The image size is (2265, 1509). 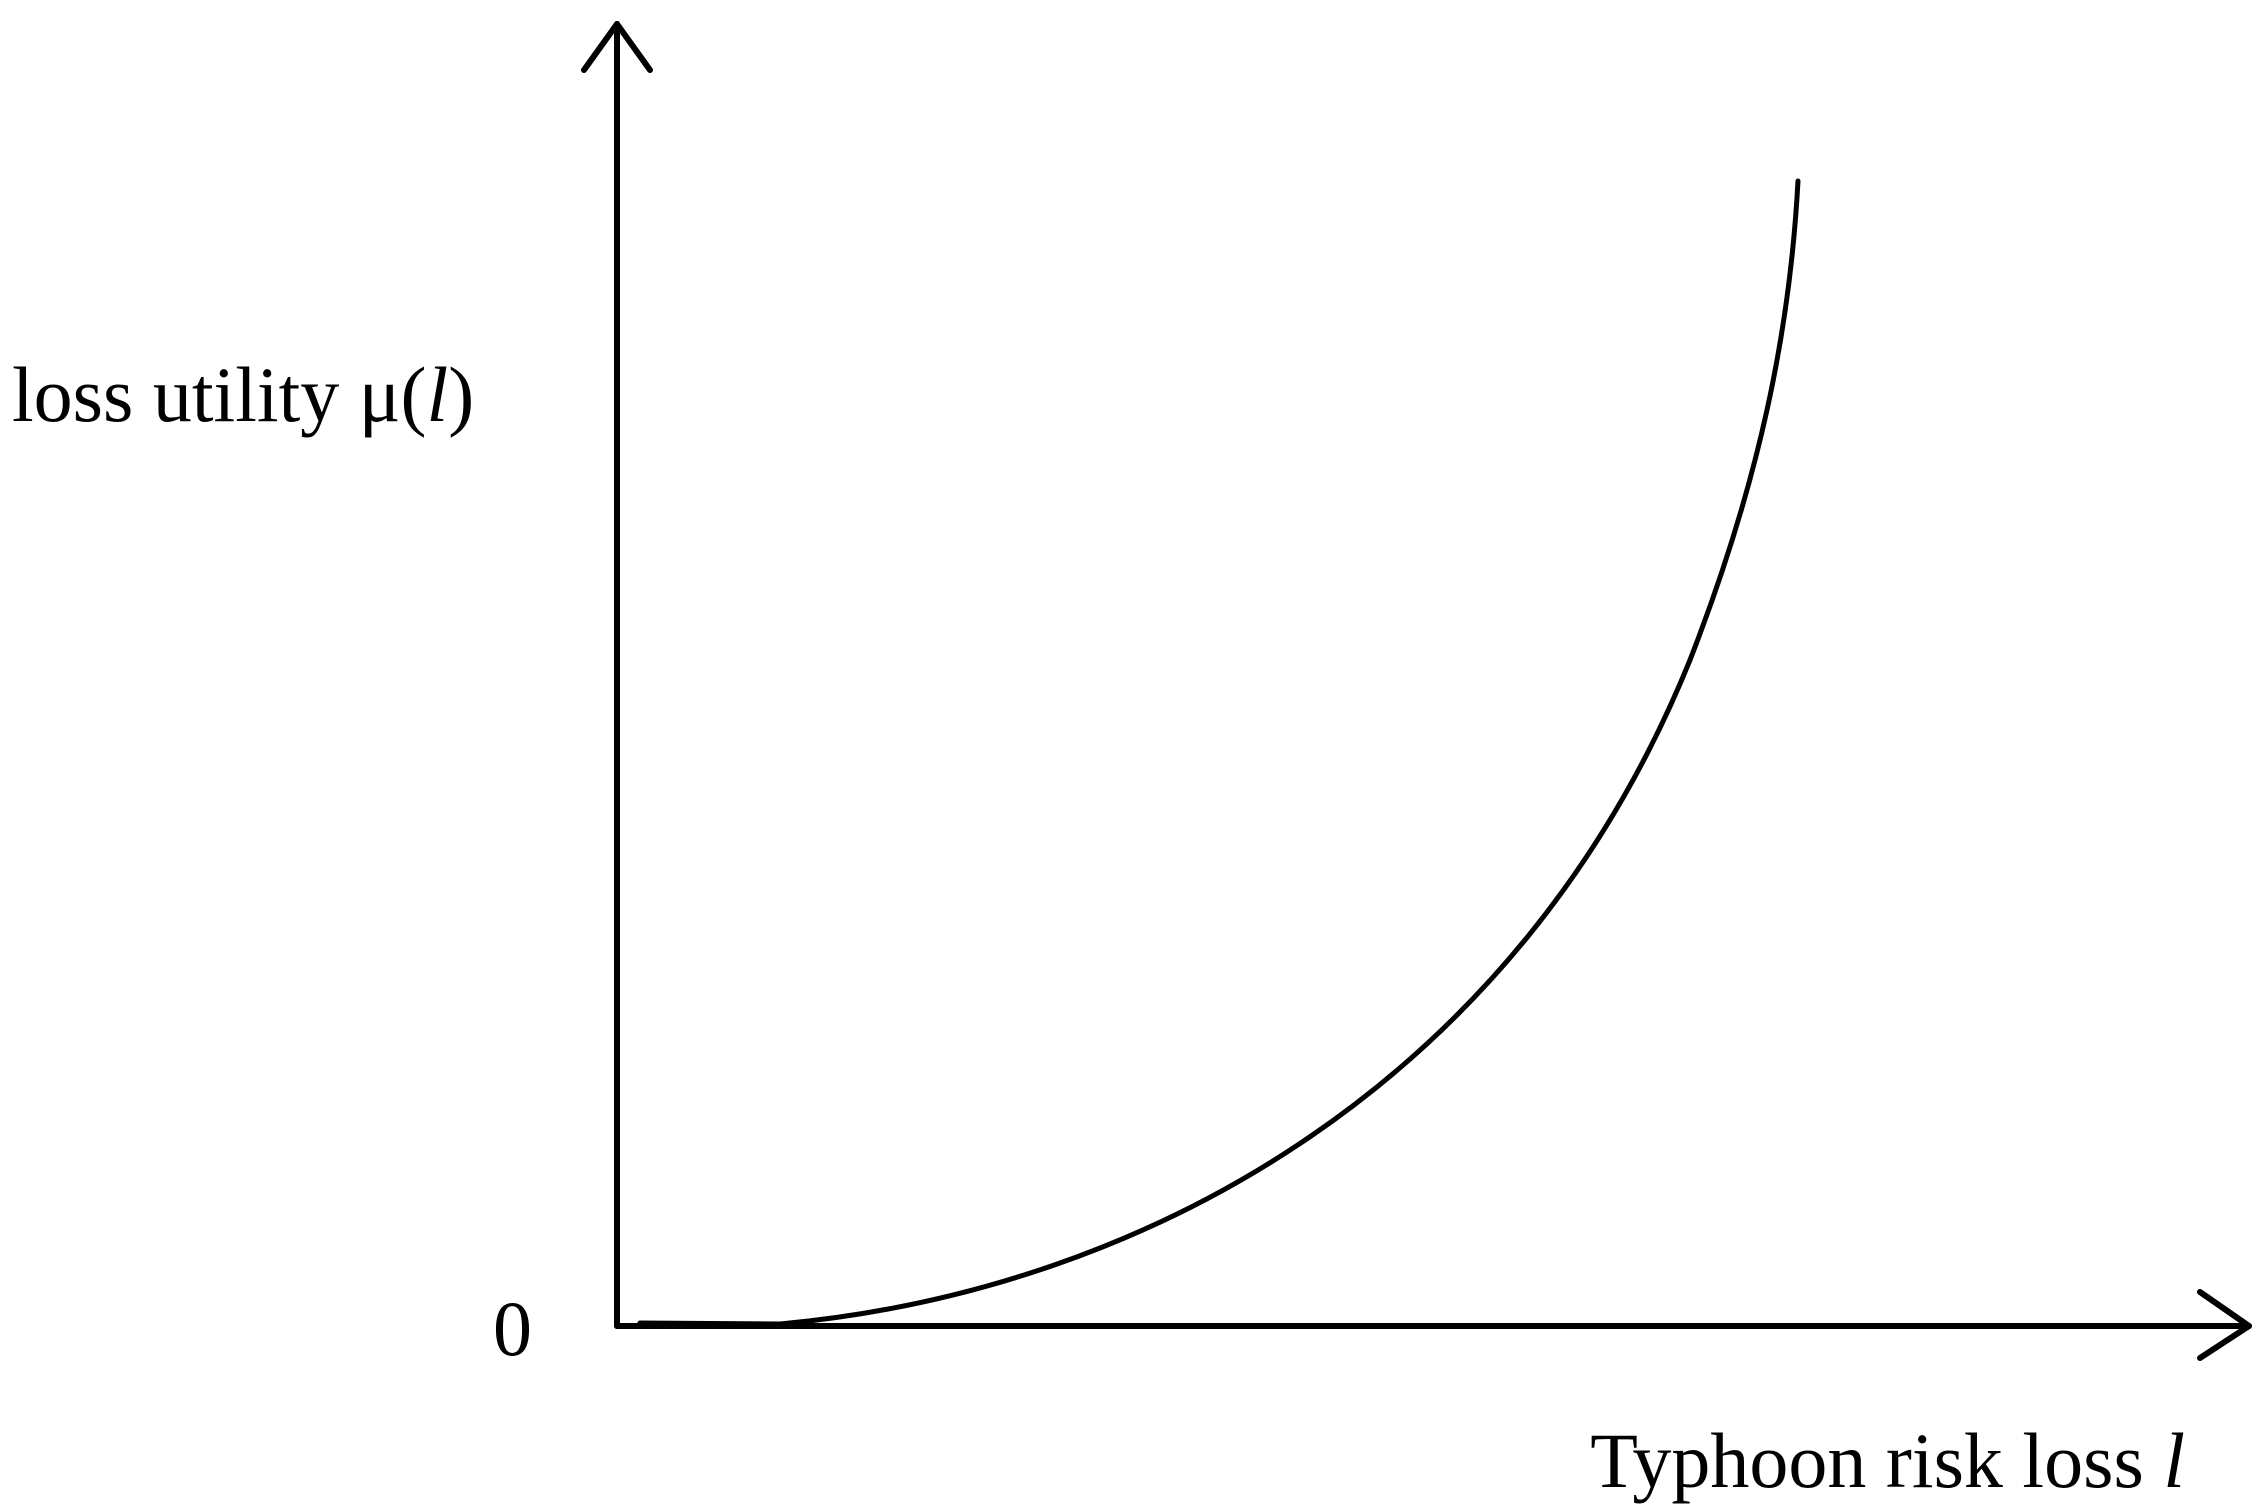 What do you see at coordinates (461, 394) in the screenshot?
I see `y-axis-label-paren: )` at bounding box center [461, 394].